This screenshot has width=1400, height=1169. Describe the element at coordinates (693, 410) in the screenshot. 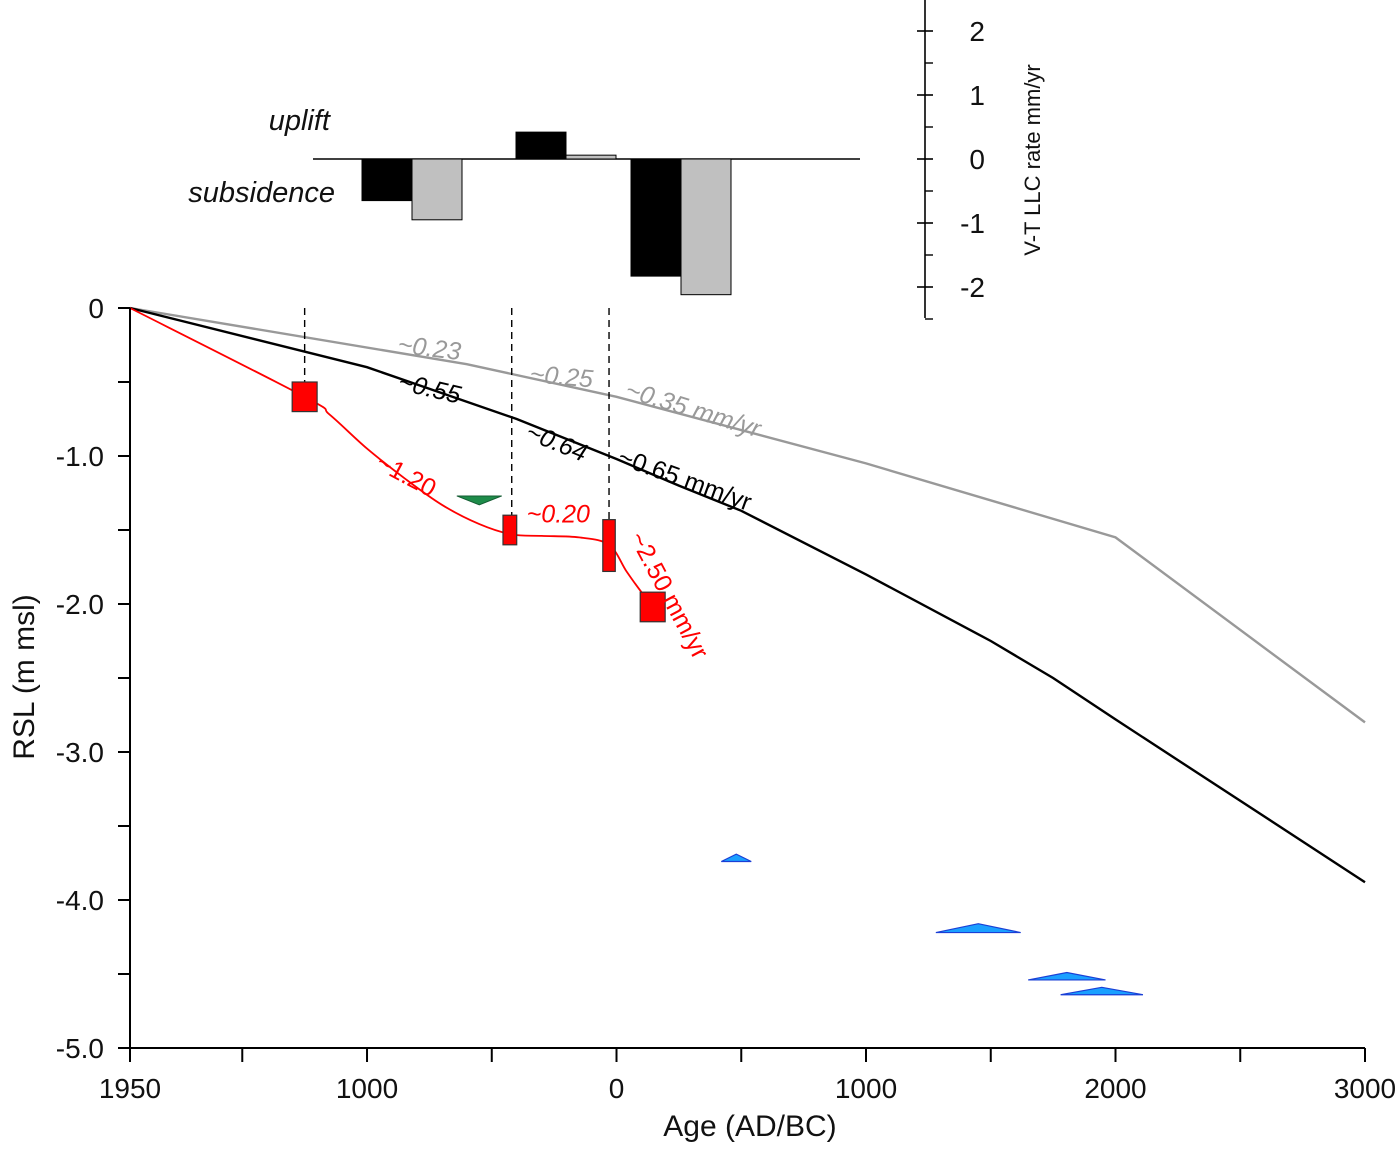

I see `rate-annotation: ~0.35 mm/yr` at that location.